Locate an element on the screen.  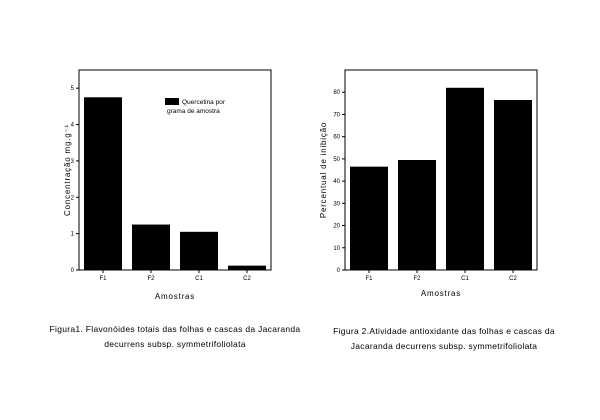
c1-xtick-label: C2 is located at coordinates (247, 279).